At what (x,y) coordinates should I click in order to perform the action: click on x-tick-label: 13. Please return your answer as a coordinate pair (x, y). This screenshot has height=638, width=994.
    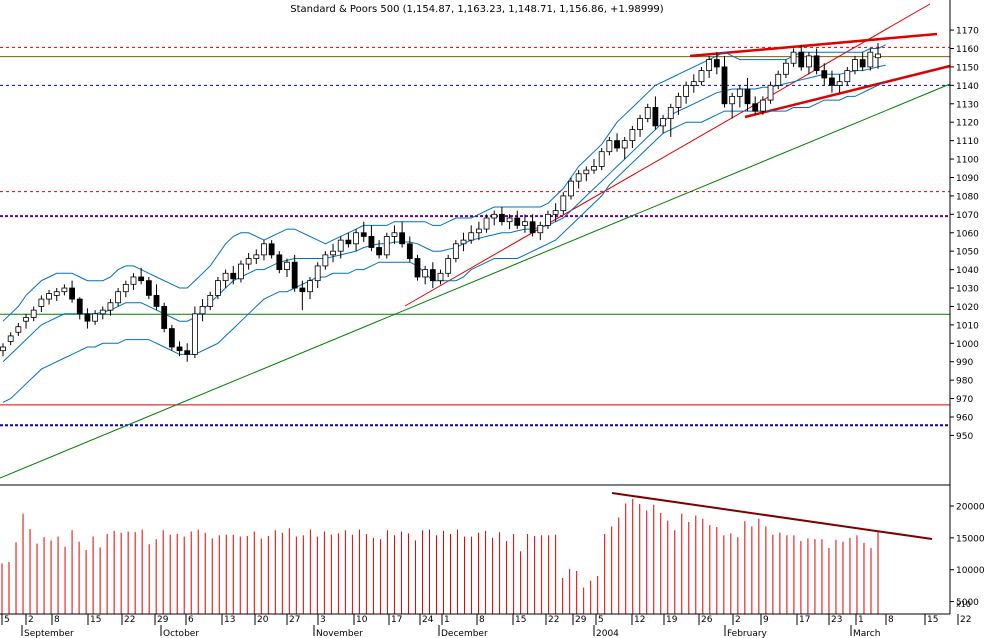
    Looking at the image, I should click on (229, 620).